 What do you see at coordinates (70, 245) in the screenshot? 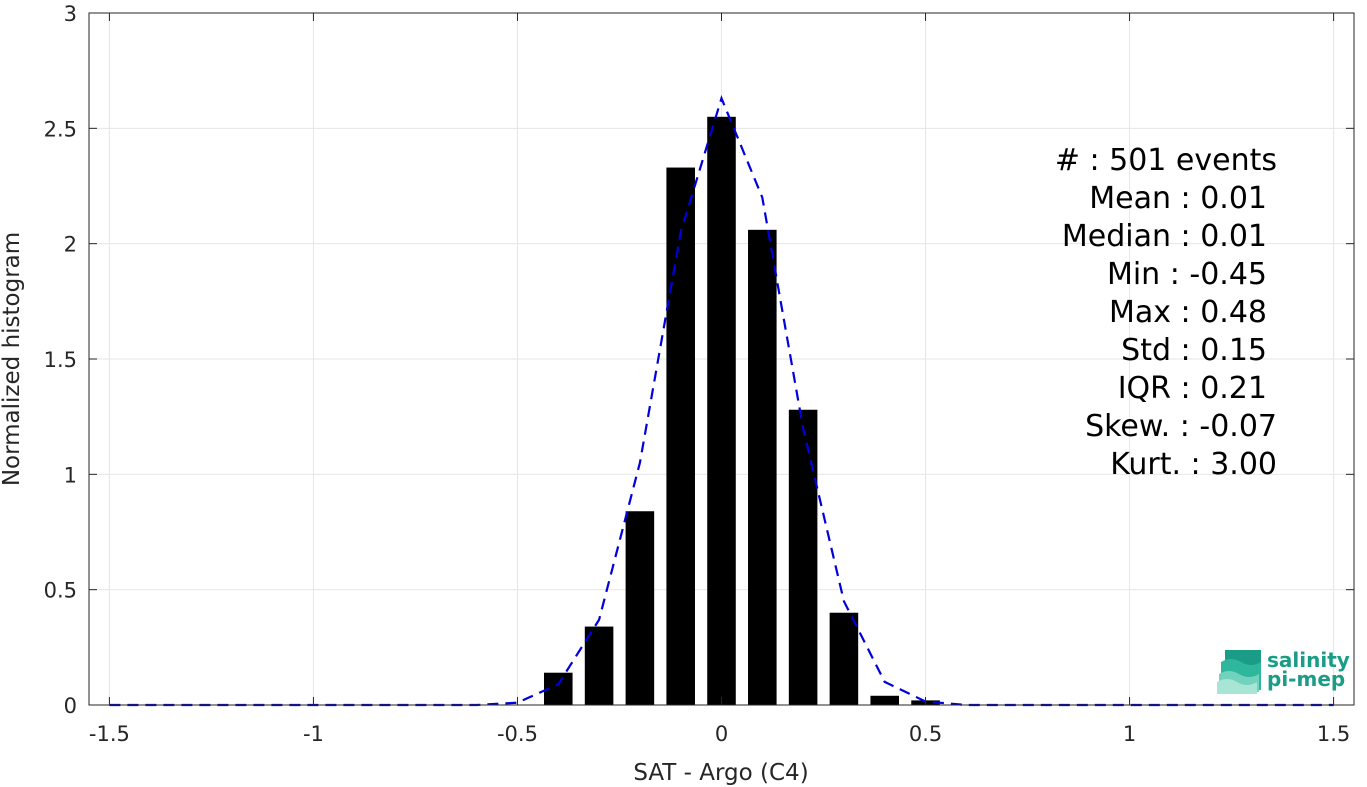
I see `y-tick-label: 2` at bounding box center [70, 245].